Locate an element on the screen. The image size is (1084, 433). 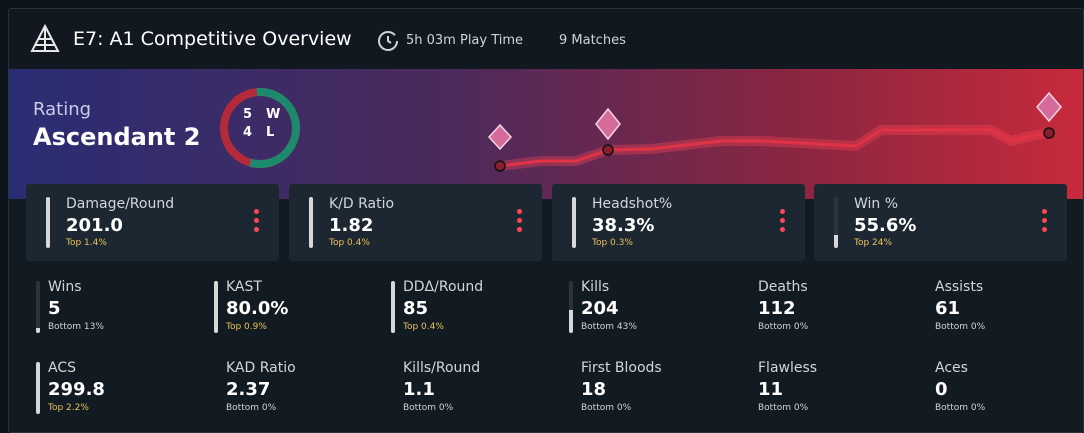
stat-value: 299.8 is located at coordinates (76, 389).